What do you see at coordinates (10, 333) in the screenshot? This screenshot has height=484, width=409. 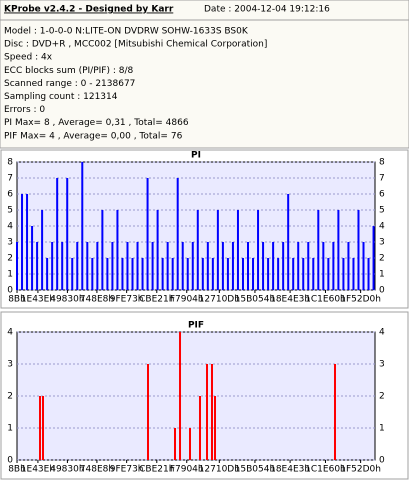 I see `y-tick-label: 4` at bounding box center [10, 333].